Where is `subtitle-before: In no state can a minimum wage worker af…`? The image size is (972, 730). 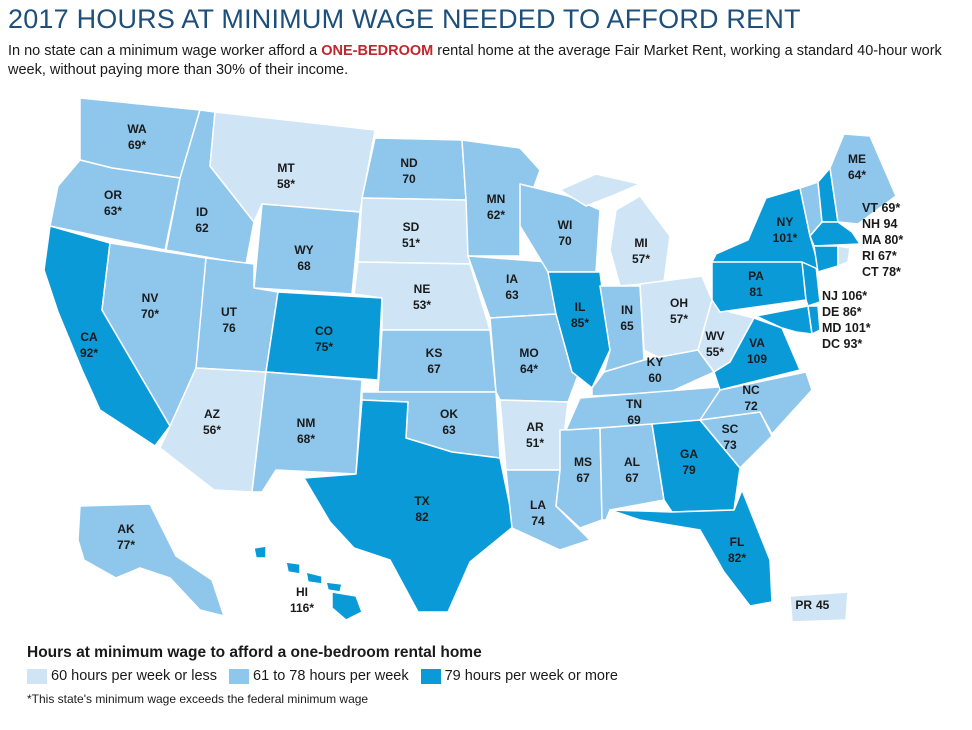 subtitle-before: In no state can a minimum wage worker af… is located at coordinates (165, 51).